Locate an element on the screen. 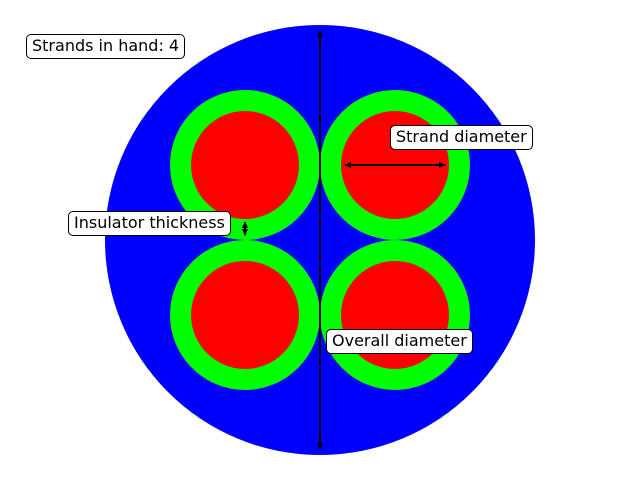  strands-in-hand-label: Strands in hand: 4 is located at coordinates (106, 46).